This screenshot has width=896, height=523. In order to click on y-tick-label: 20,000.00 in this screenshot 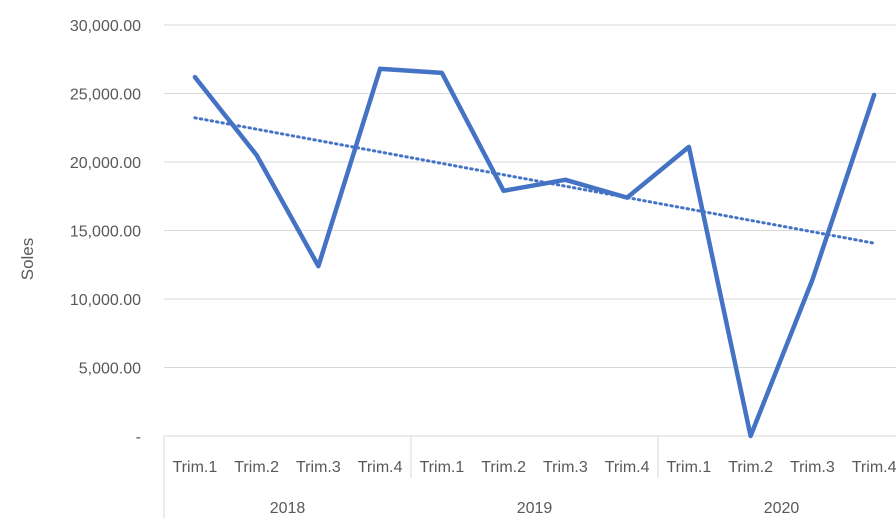, I will do `click(105, 163)`.